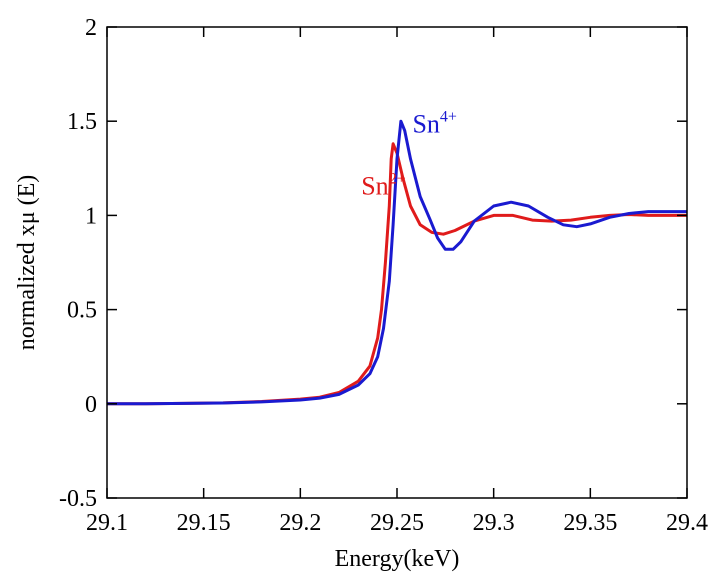 This screenshot has height=583, width=719. What do you see at coordinates (494, 523) in the screenshot?
I see `x-tick-label: 29.3` at bounding box center [494, 523].